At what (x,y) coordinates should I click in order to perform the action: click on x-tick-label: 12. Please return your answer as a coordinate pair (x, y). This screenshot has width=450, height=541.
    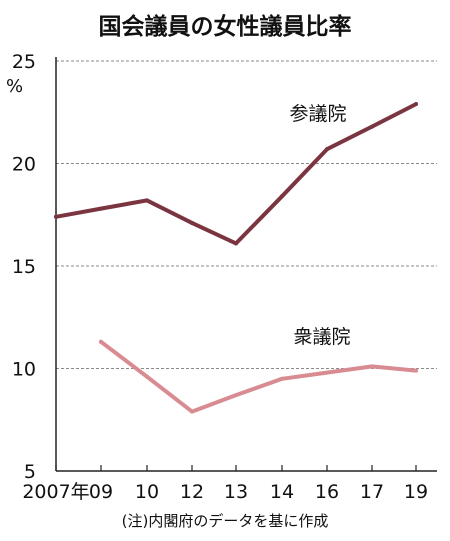
    Looking at the image, I should click on (192, 492).